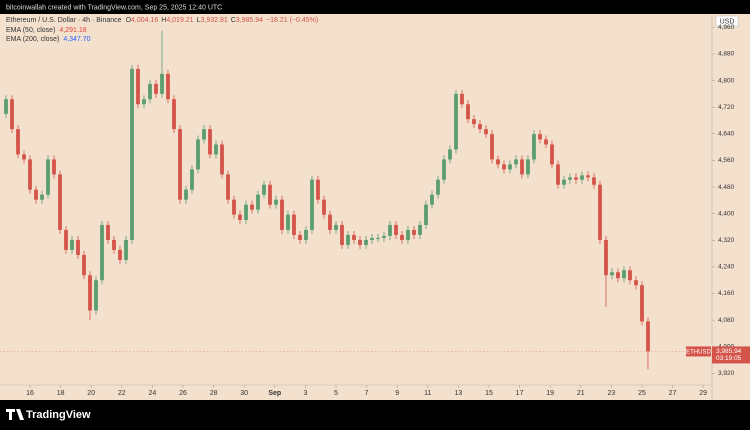  I want to click on quote-value: 3,985.94, so click(249, 20).